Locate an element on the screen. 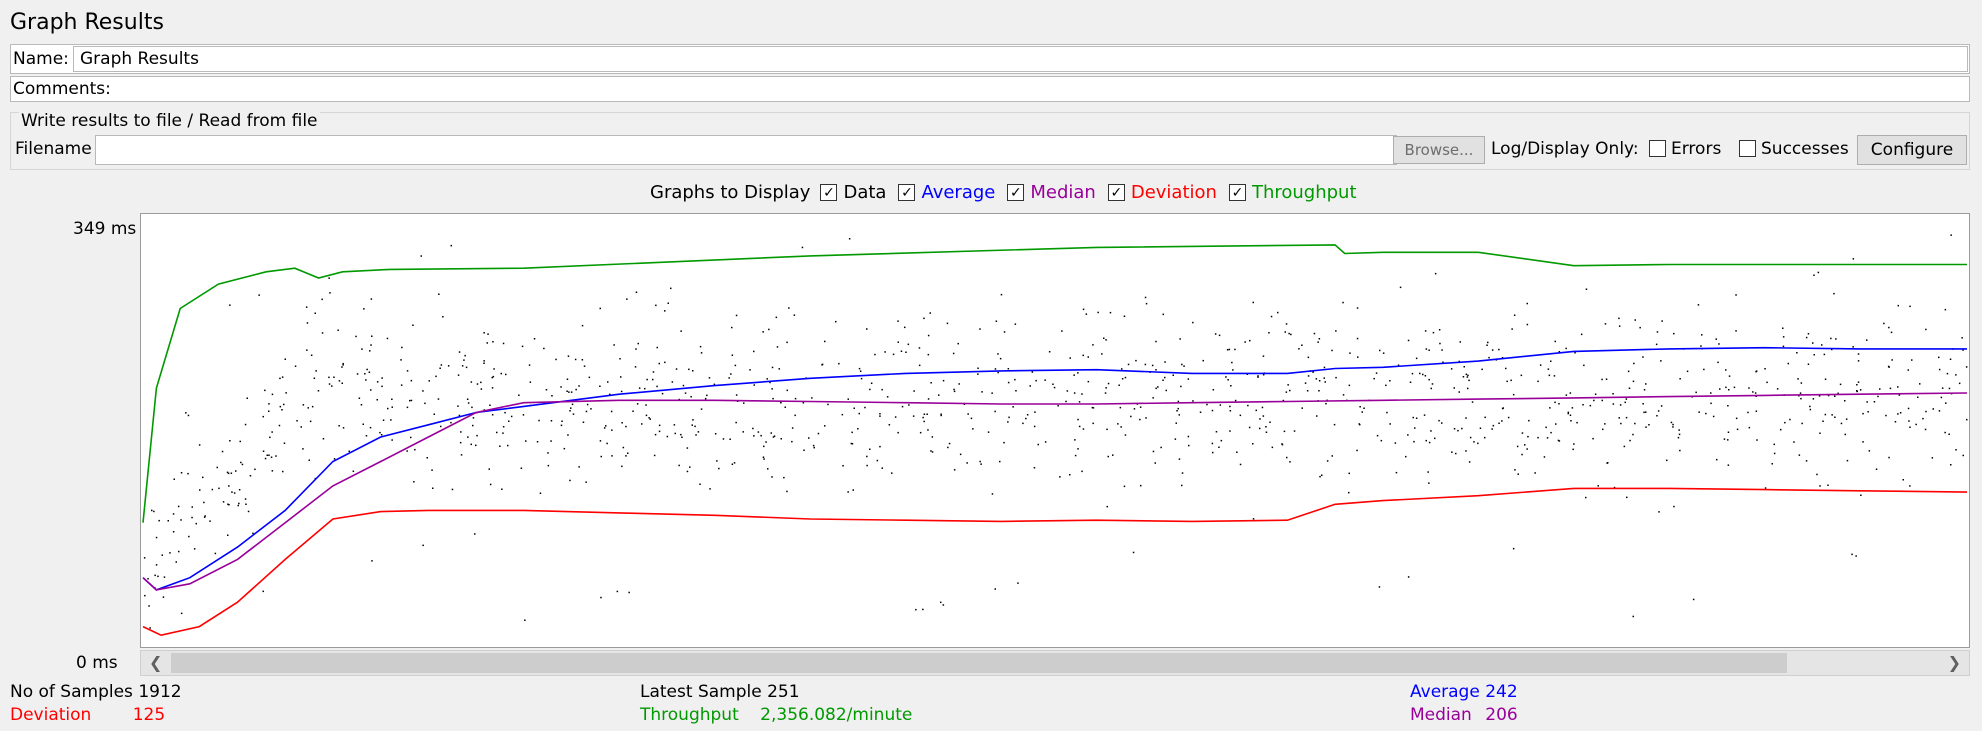 The width and height of the screenshot is (1982, 731). horizontal-scrollbar: ❮ ❯ is located at coordinates (1055, 663).